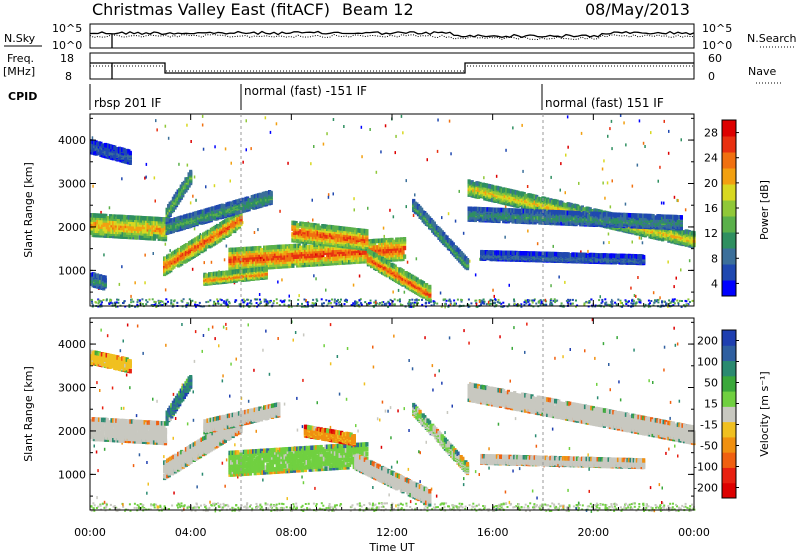  I want to click on freq-tick-bottom: 8, so click(68, 76).